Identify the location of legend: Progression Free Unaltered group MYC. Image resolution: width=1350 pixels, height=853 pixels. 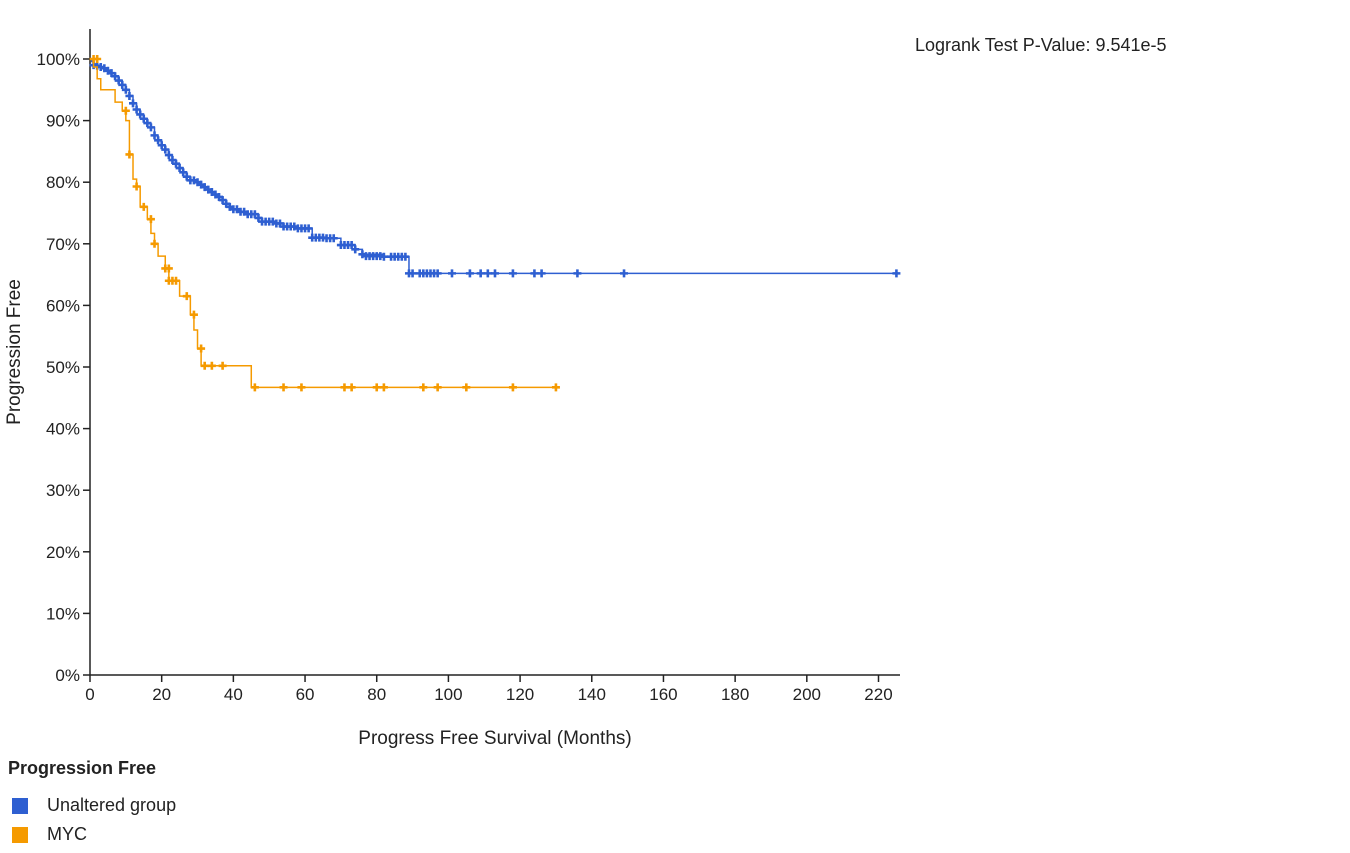
(208, 803).